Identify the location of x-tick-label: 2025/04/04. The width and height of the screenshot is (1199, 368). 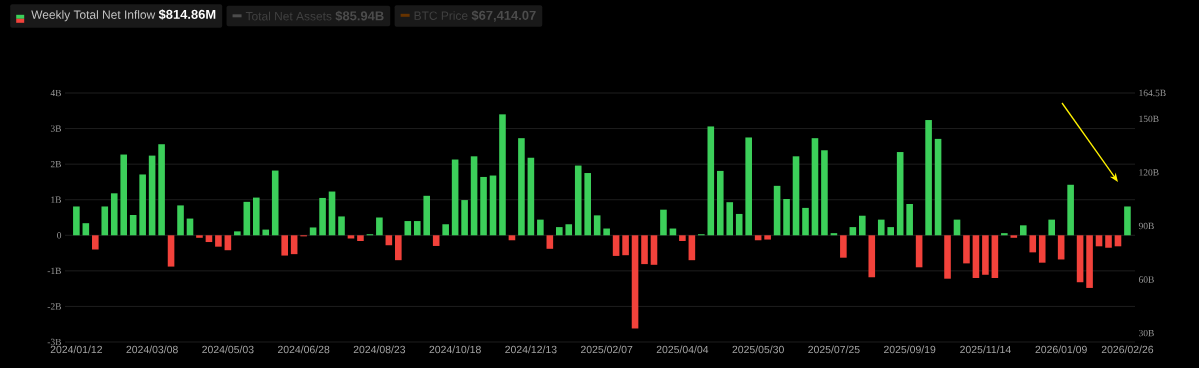
(682, 349).